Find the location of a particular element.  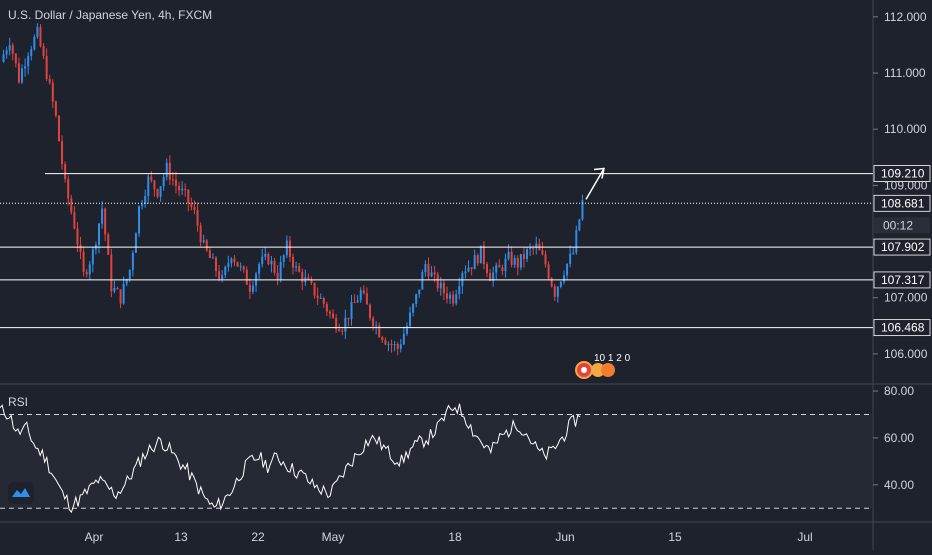

arrow-head is located at coordinates (599, 173).